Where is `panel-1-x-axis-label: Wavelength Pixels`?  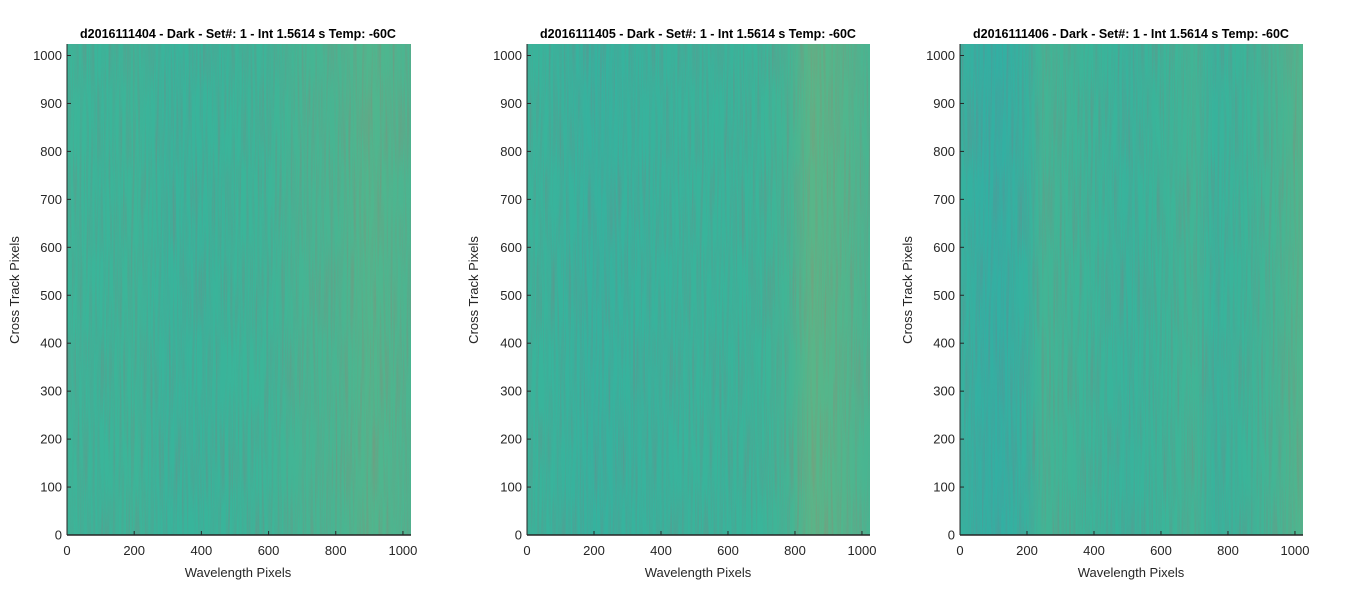
panel-1-x-axis-label: Wavelength Pixels is located at coordinates (238, 572).